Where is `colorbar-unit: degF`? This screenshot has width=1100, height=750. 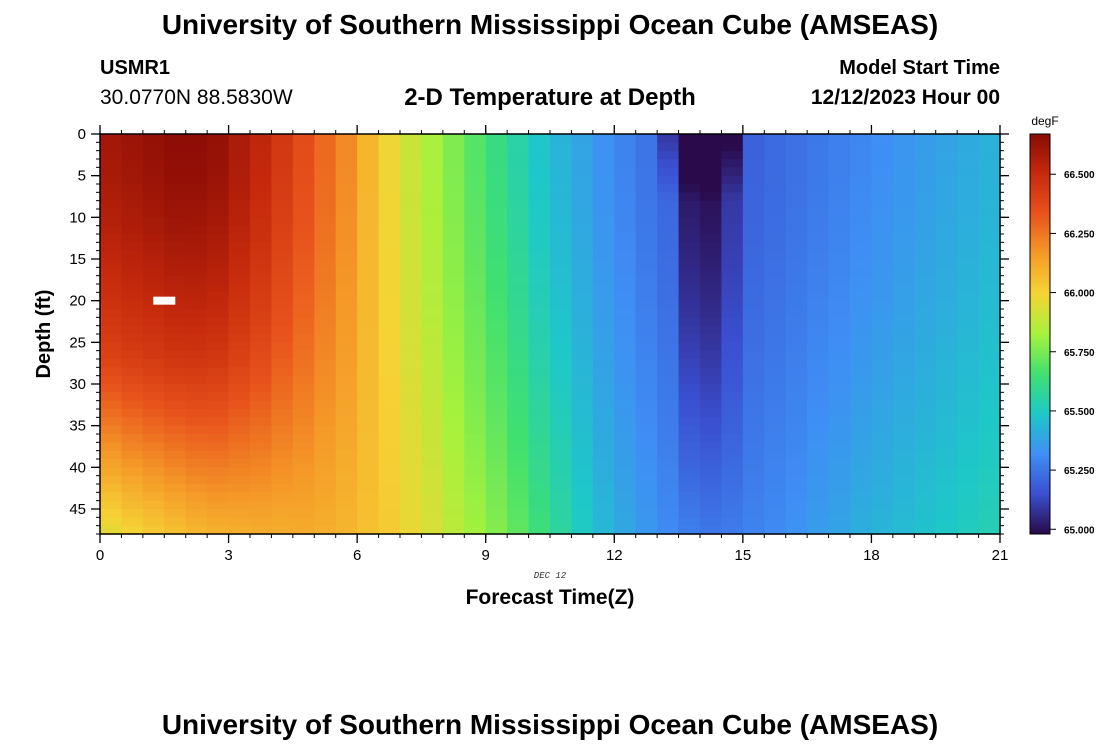
colorbar-unit: degF is located at coordinates (1044, 121).